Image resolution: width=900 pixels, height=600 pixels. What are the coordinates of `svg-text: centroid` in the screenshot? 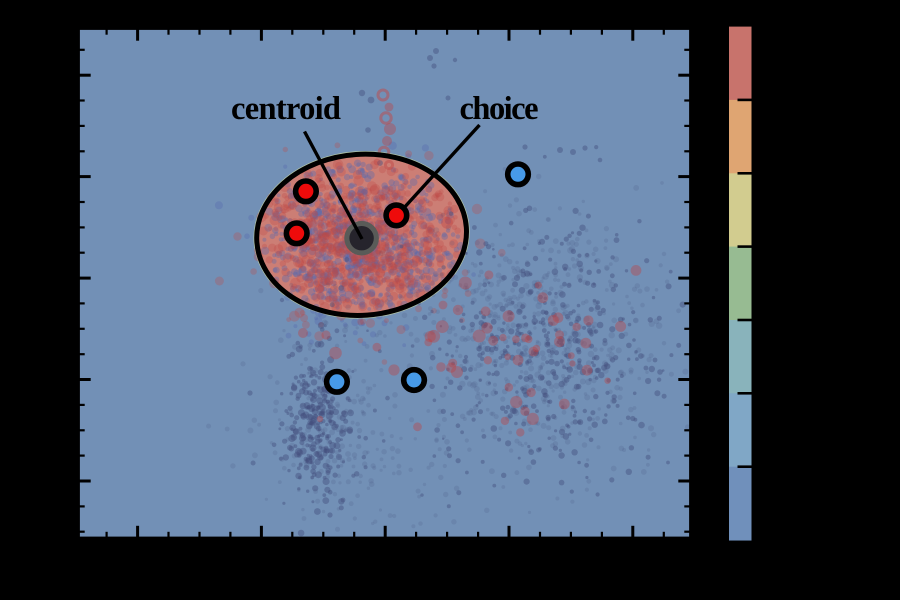 It's located at (286, 109).